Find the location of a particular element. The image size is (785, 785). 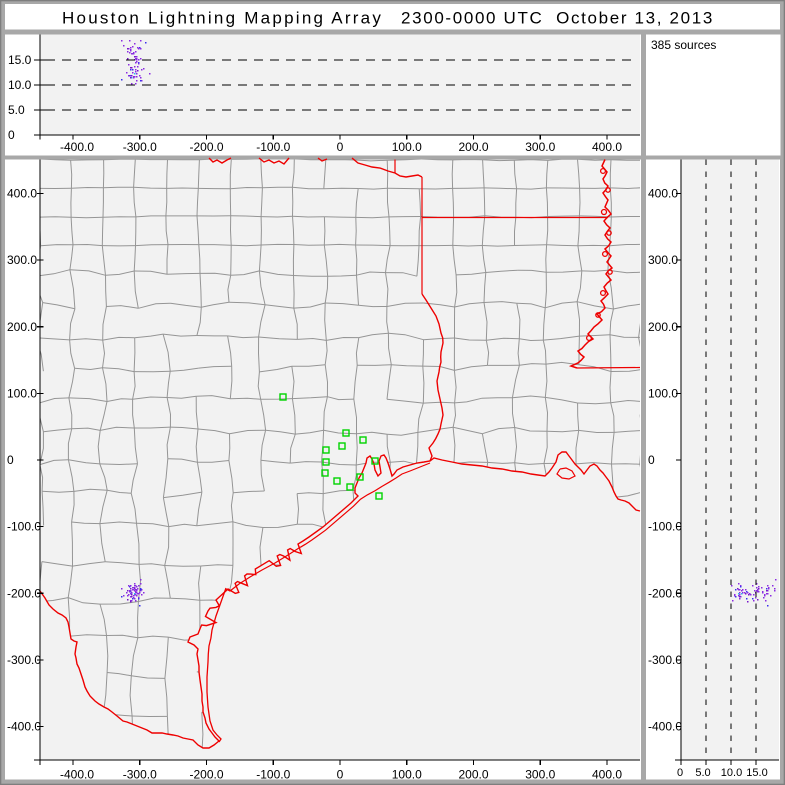

svg-text: 385 sources is located at coordinates (683, 45).